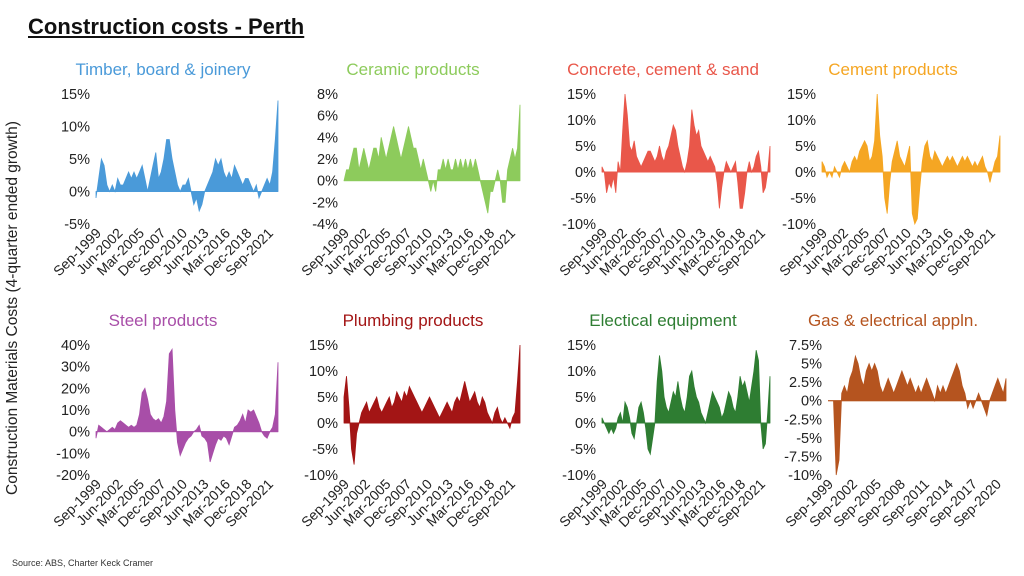  I want to click on y-tick-label: 40%, so click(75, 346).